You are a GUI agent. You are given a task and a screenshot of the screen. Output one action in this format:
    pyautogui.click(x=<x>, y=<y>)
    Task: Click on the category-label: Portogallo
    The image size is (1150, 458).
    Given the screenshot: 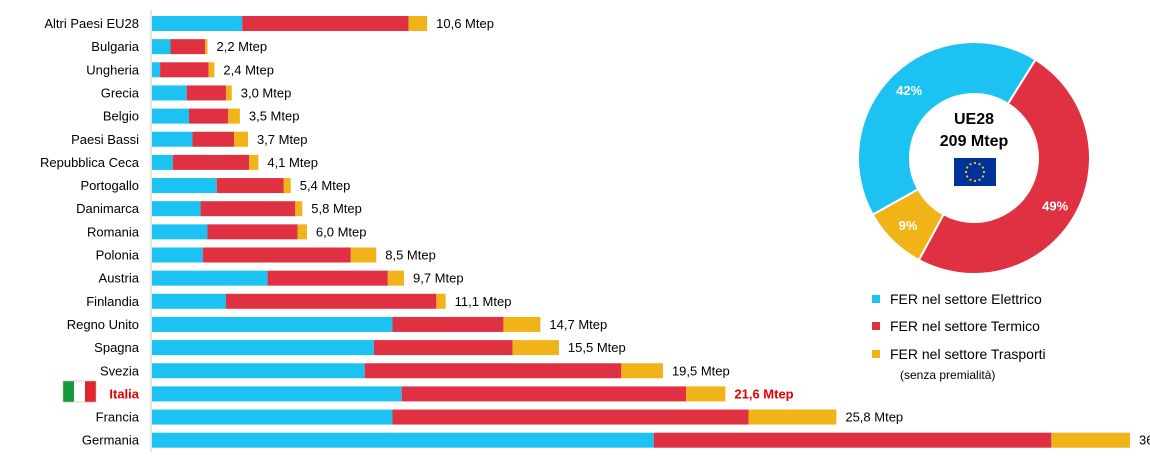 What is the action you would take?
    pyautogui.click(x=109, y=185)
    